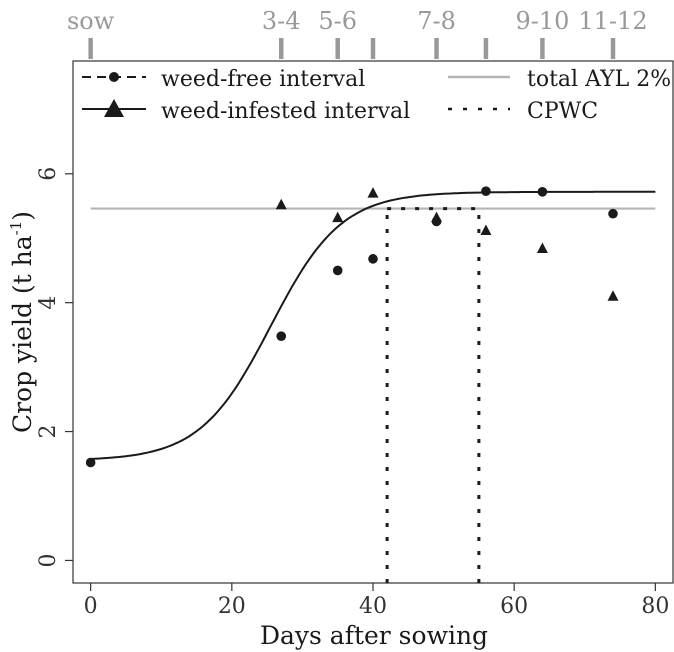 The image size is (674, 652). Describe the element at coordinates (523, 111) in the screenshot. I see `legend-cpwc: CPWC` at that location.